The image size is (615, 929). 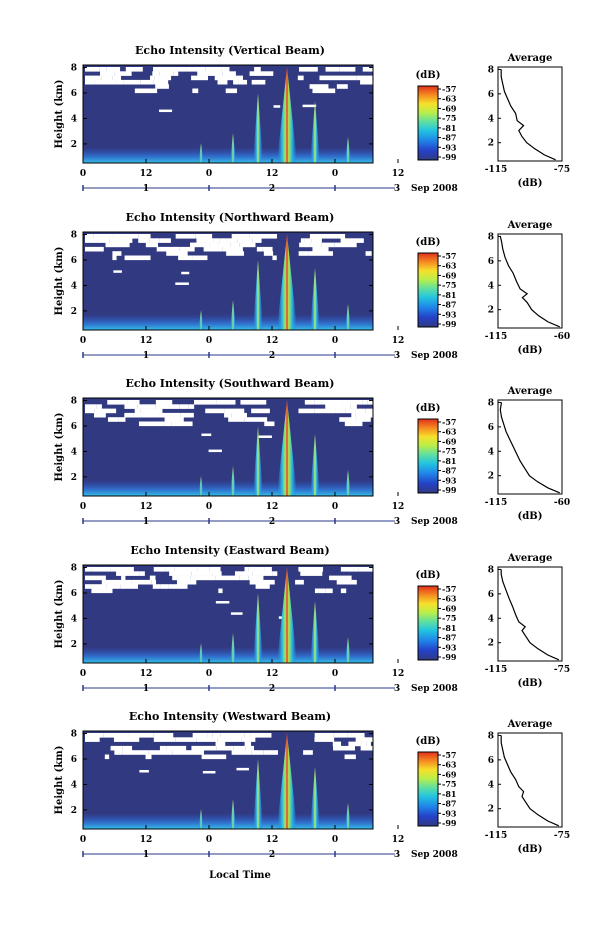 What do you see at coordinates (74, 94) in the screenshot?
I see `y-tick-label: 6` at bounding box center [74, 94].